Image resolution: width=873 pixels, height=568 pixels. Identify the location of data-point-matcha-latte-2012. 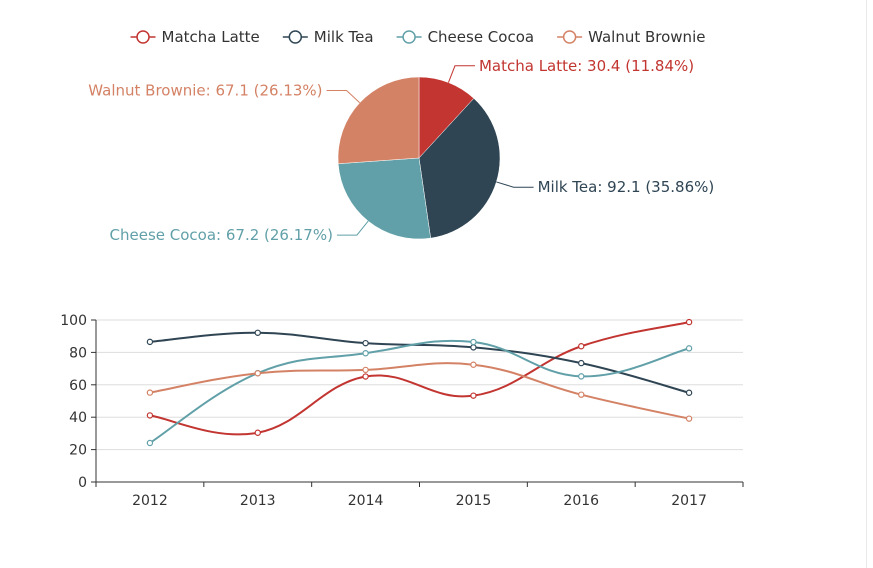
(150, 415).